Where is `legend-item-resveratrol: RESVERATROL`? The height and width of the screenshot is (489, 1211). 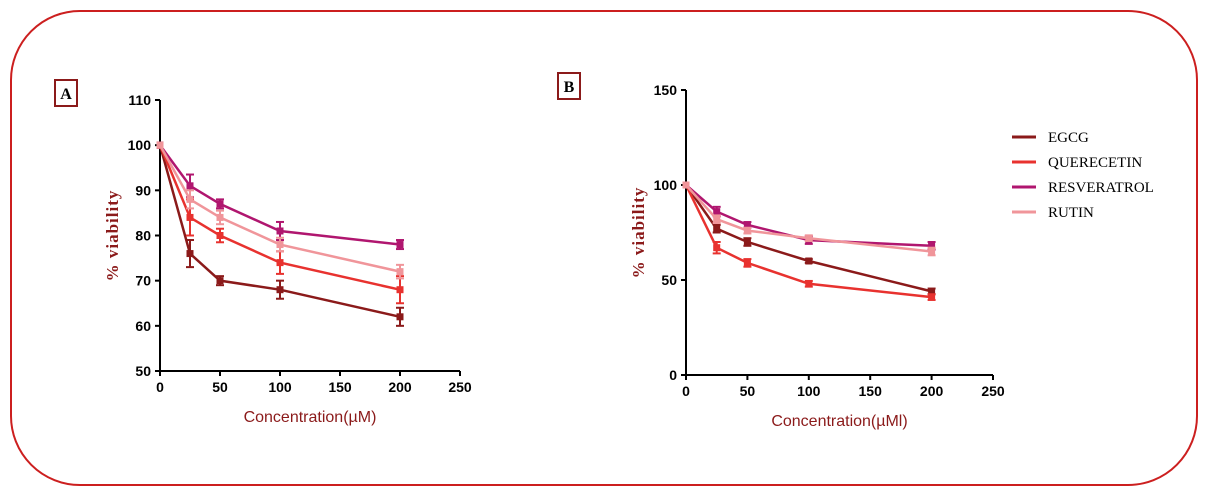
legend-item-resveratrol: RESVERATROL is located at coordinates (1083, 188).